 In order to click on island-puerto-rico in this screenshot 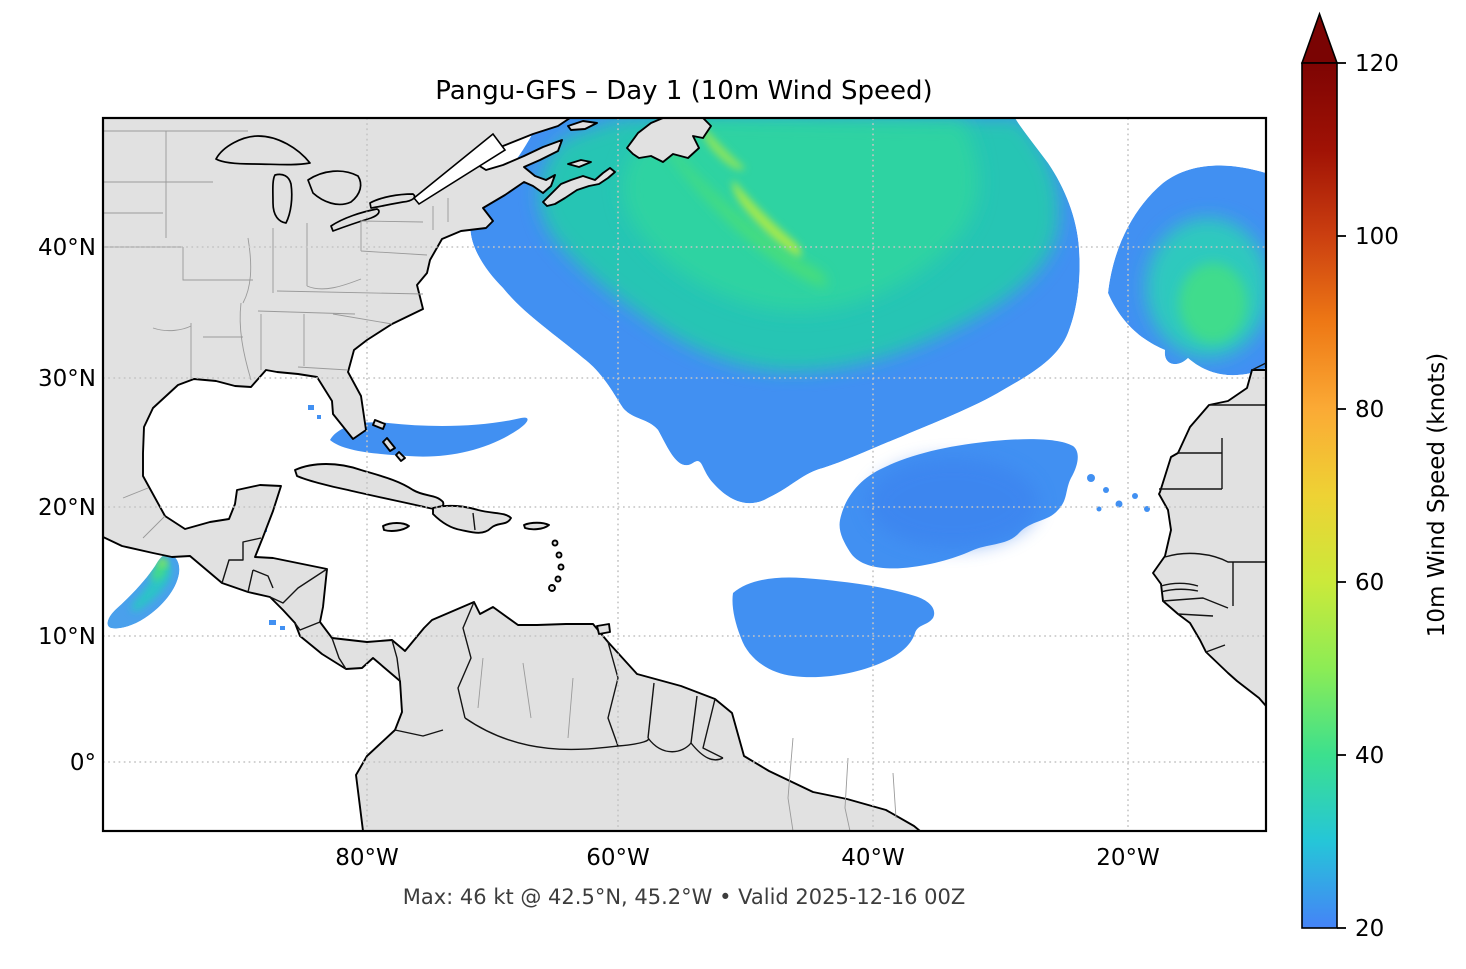, I will do `click(536, 526)`.